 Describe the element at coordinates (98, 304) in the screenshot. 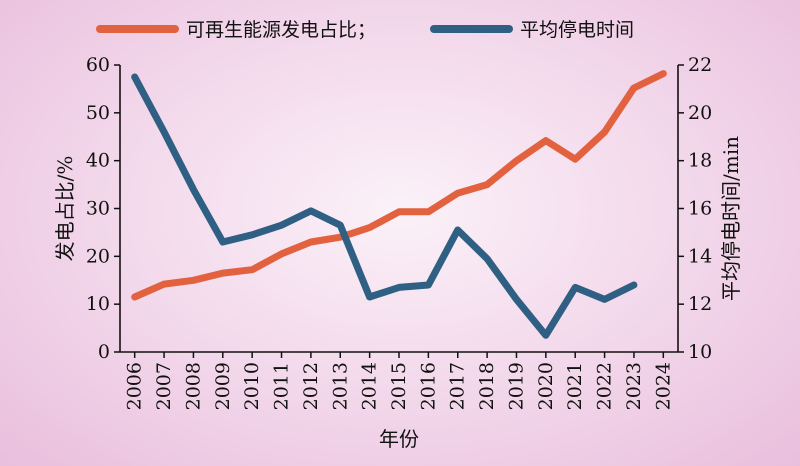

I see `left-tick-label: 10` at that location.